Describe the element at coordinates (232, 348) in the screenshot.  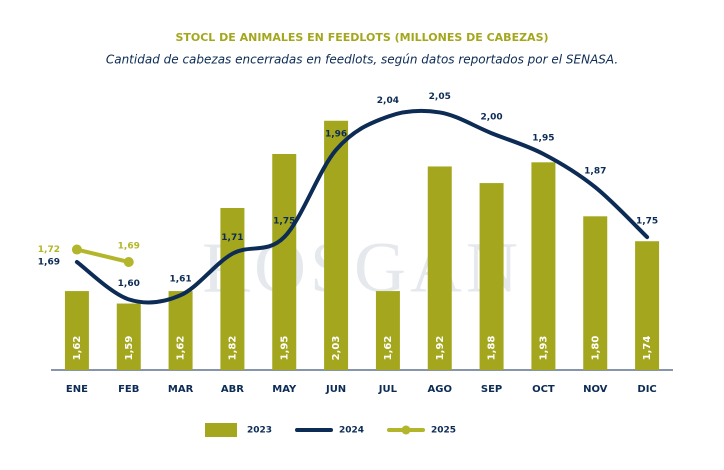
I see `bar-value-label: 1,82` at that location.